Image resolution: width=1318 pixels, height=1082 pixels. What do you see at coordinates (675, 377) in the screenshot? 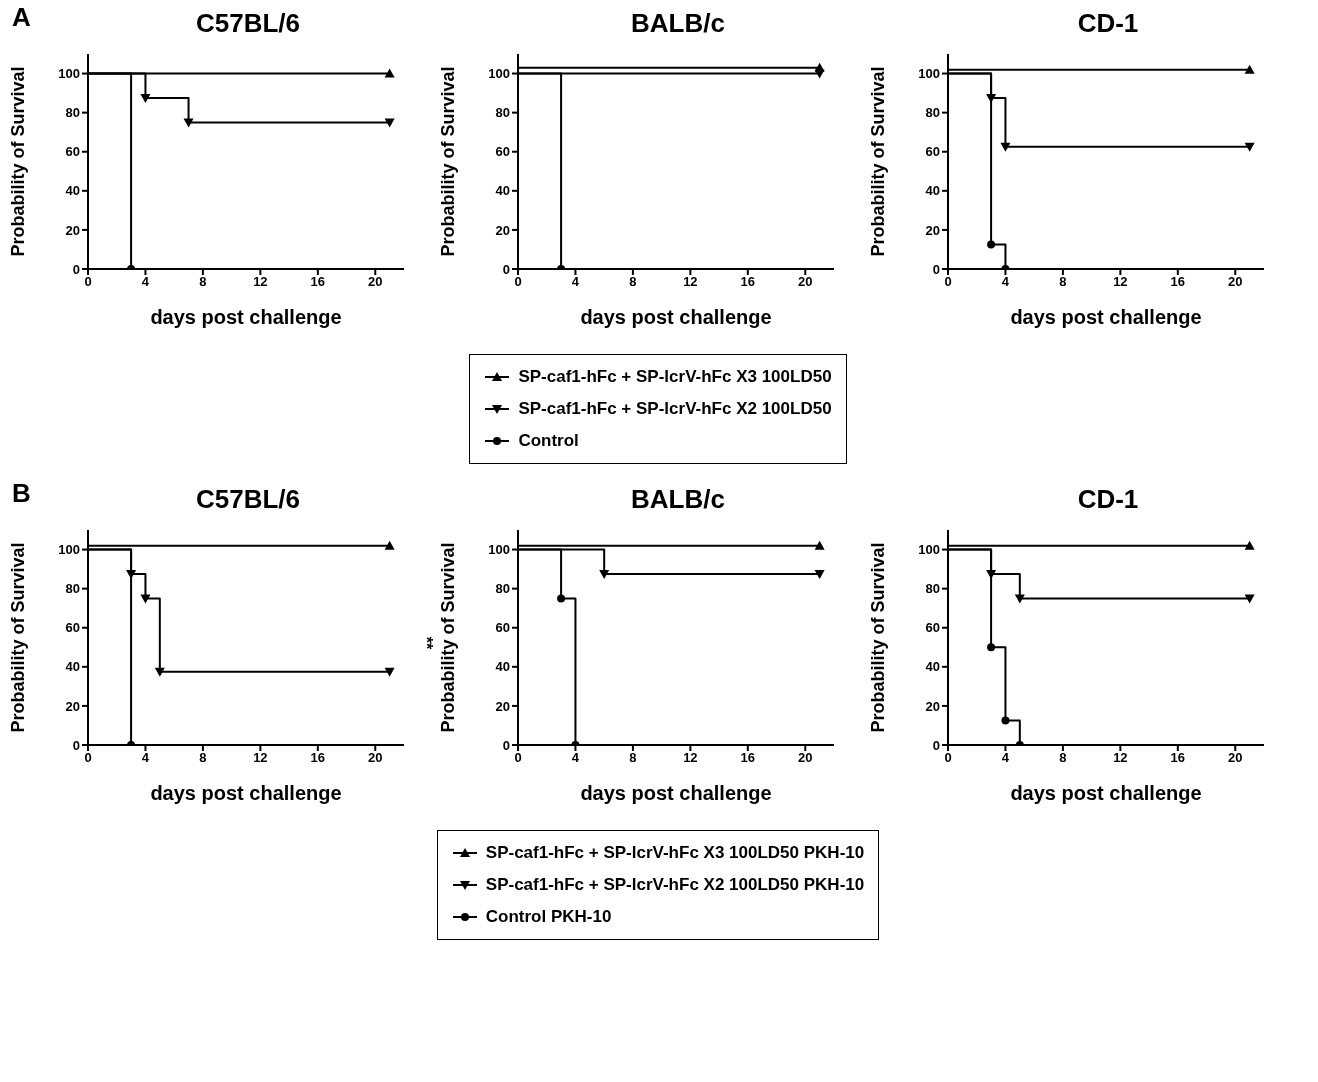
I see `legend-label: SP-caf1-hFc + SP-lcrV-hFc X3 100LD50` at bounding box center [675, 377].